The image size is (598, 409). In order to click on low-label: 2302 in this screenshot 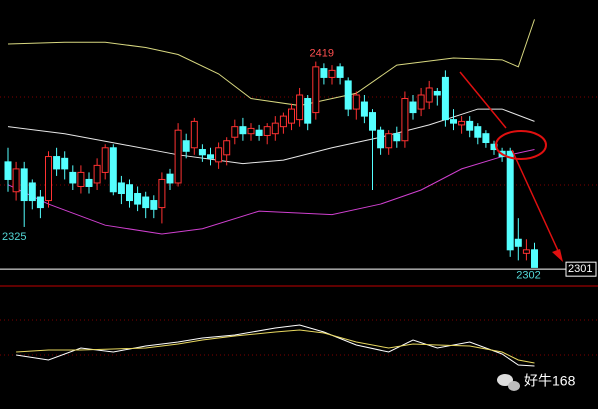, I will do `click(528, 275)`.